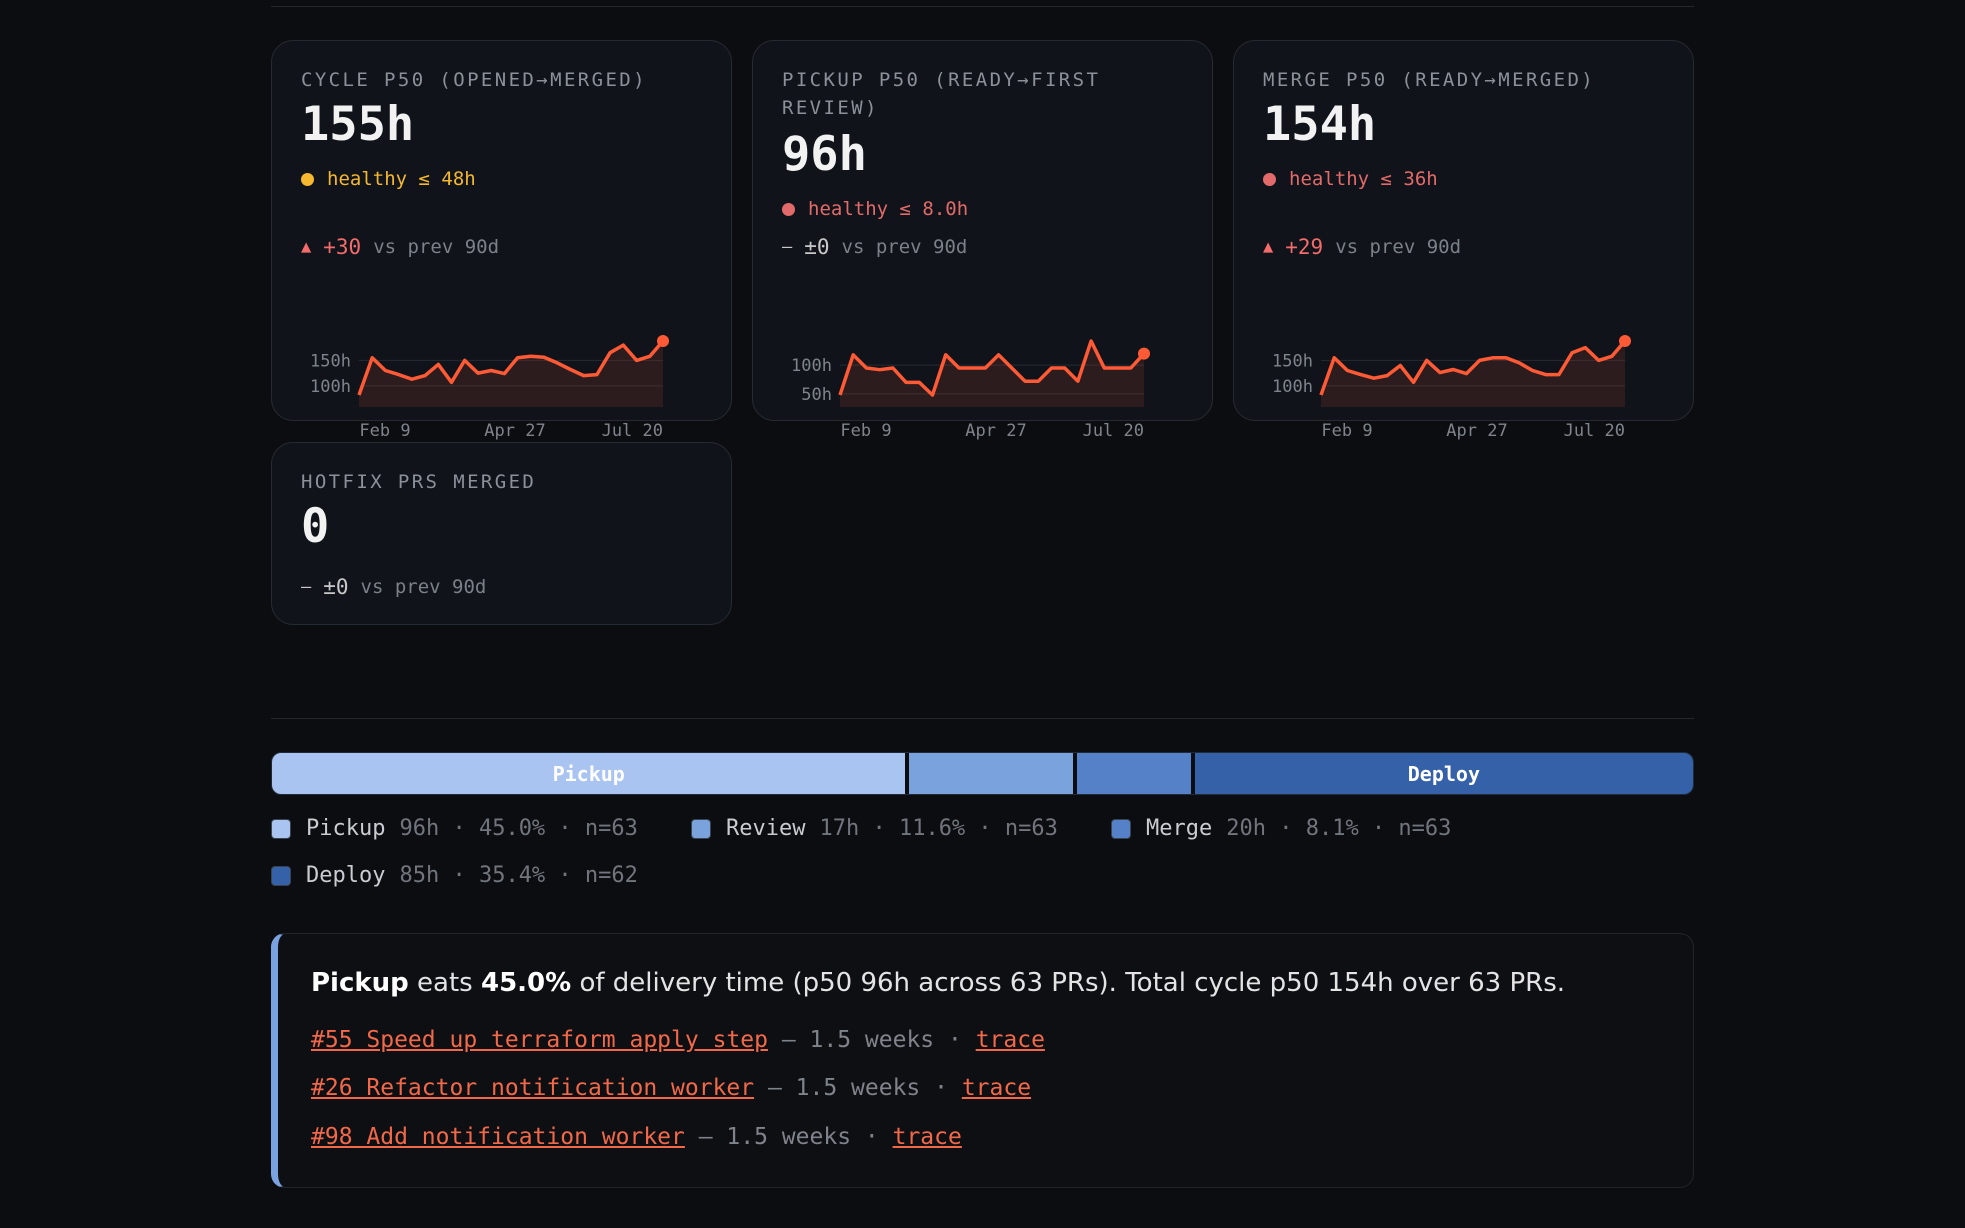 The height and width of the screenshot is (1228, 1965). I want to click on legend-item-merge: Merge 20h · 8.1% · n=63, so click(1281, 829).